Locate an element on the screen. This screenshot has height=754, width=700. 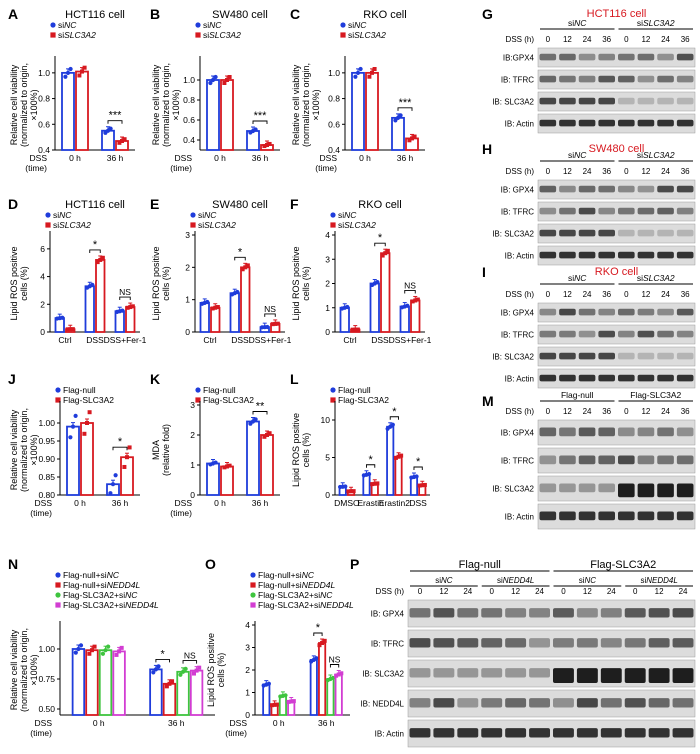
x-tick-label: DSS+Fer-1 is located at coordinates (270, 340).